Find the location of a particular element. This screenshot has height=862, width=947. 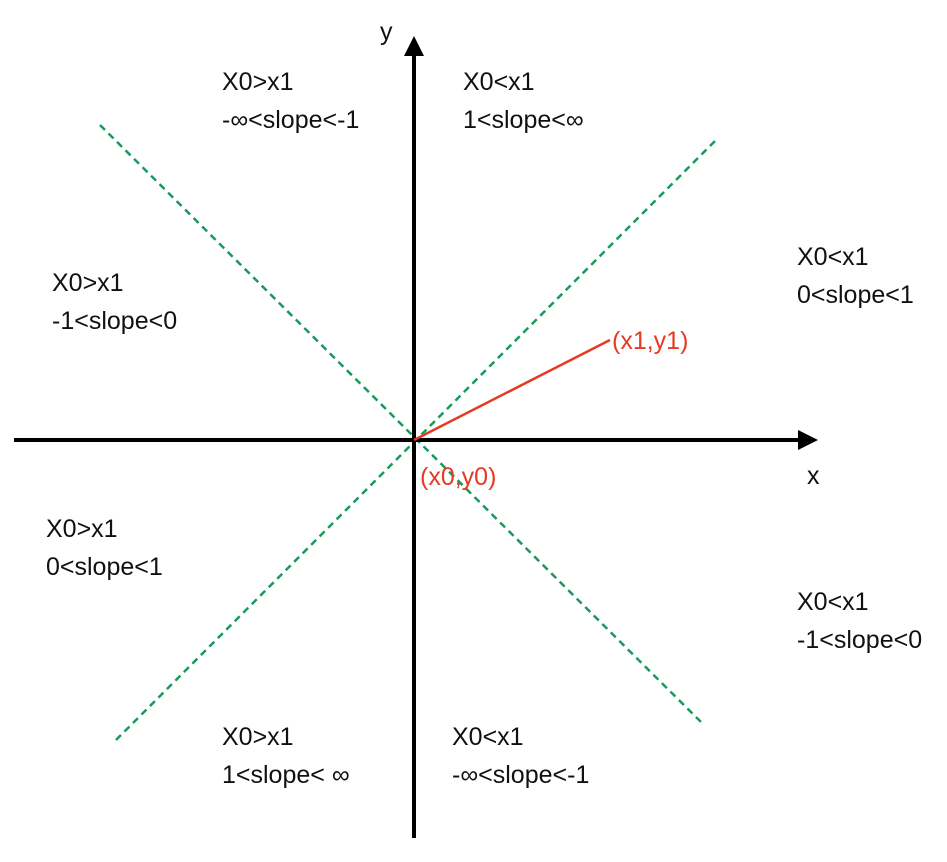

region-label-lower-left: X0>x1 0<slope<1 is located at coordinates (104, 548).